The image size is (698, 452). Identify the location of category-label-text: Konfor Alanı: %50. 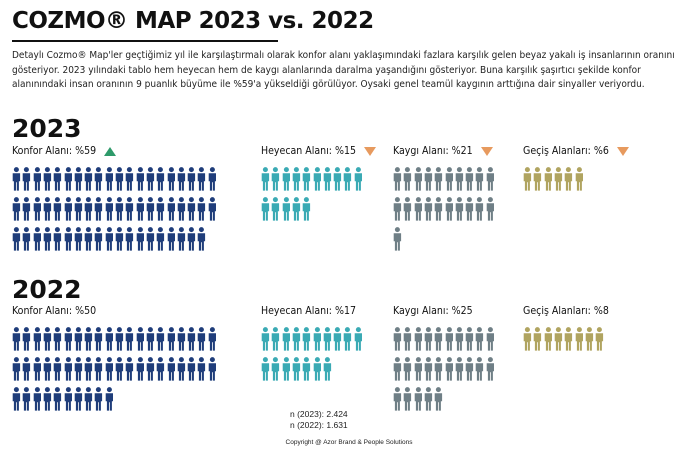
(54, 311).